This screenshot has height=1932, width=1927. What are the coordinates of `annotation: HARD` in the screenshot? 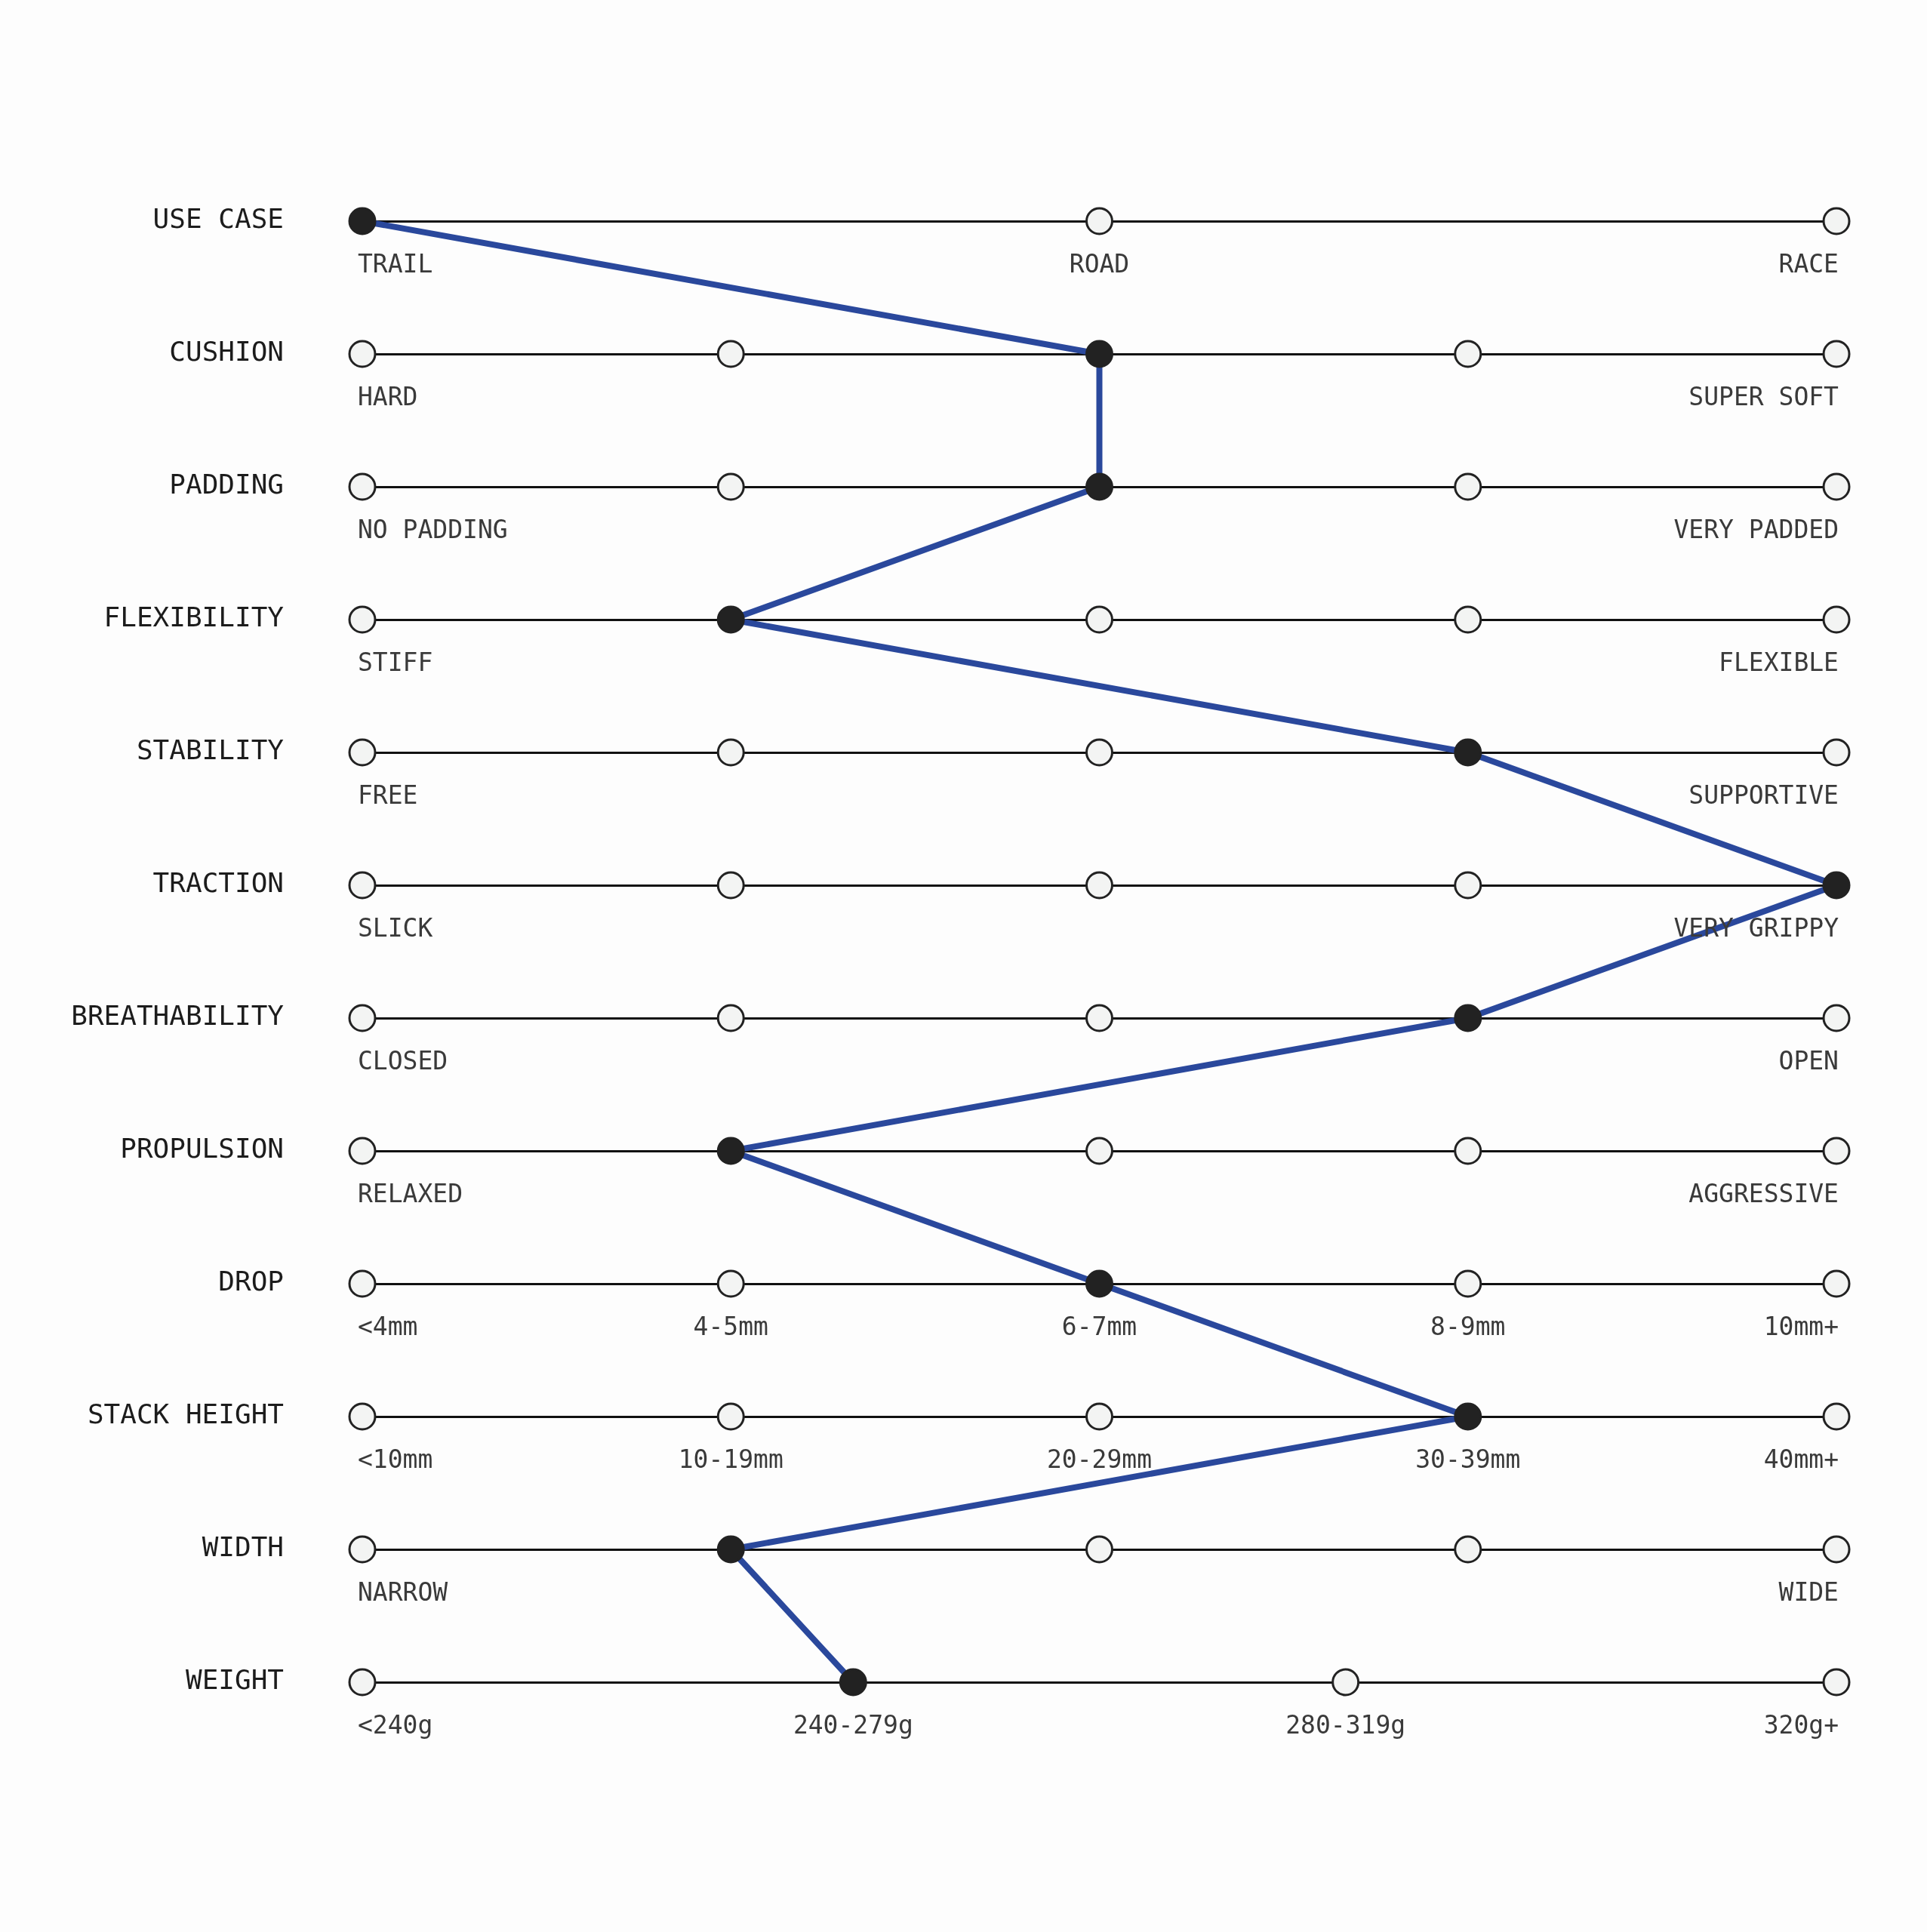 It's located at (388, 396).